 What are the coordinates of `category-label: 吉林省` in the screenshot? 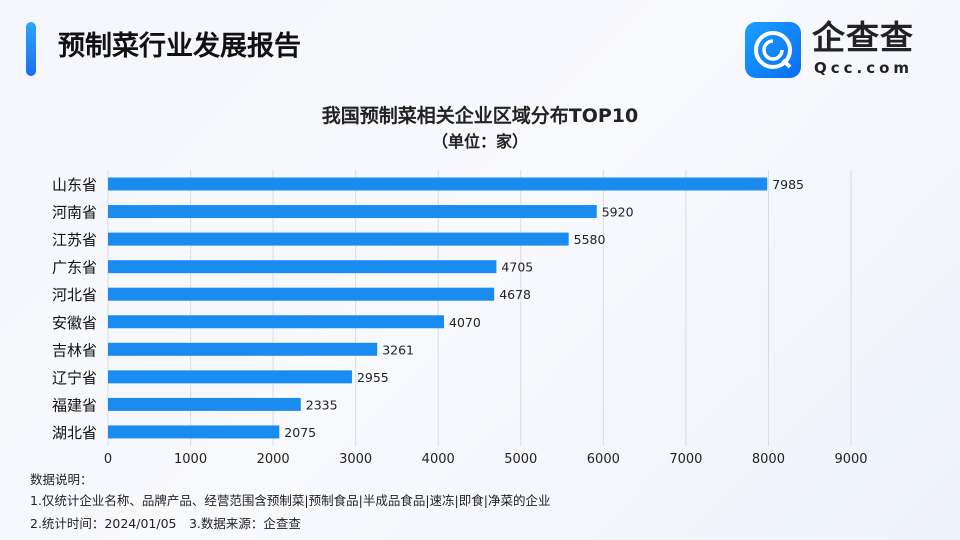 It's located at (74, 350).